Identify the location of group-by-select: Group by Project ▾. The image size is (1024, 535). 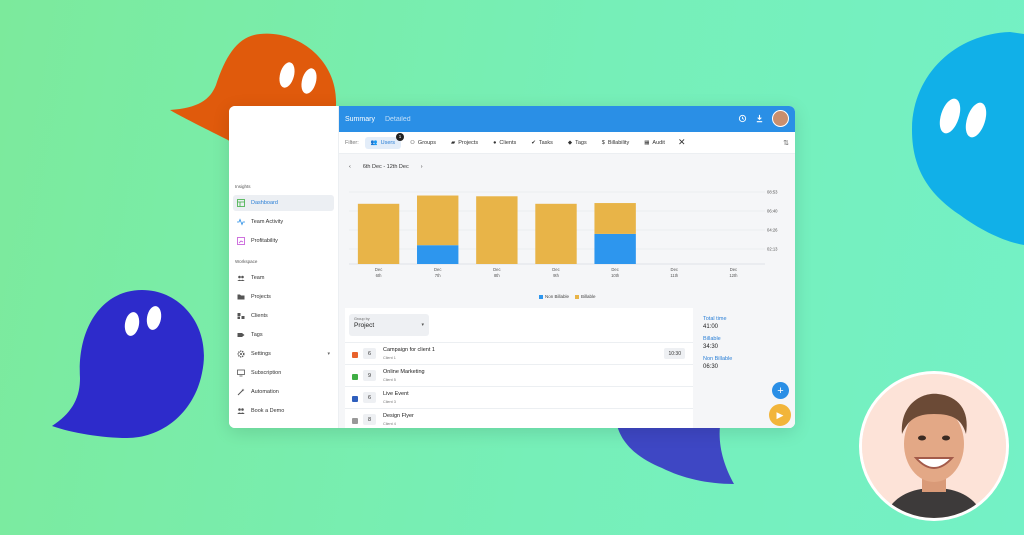
(389, 325).